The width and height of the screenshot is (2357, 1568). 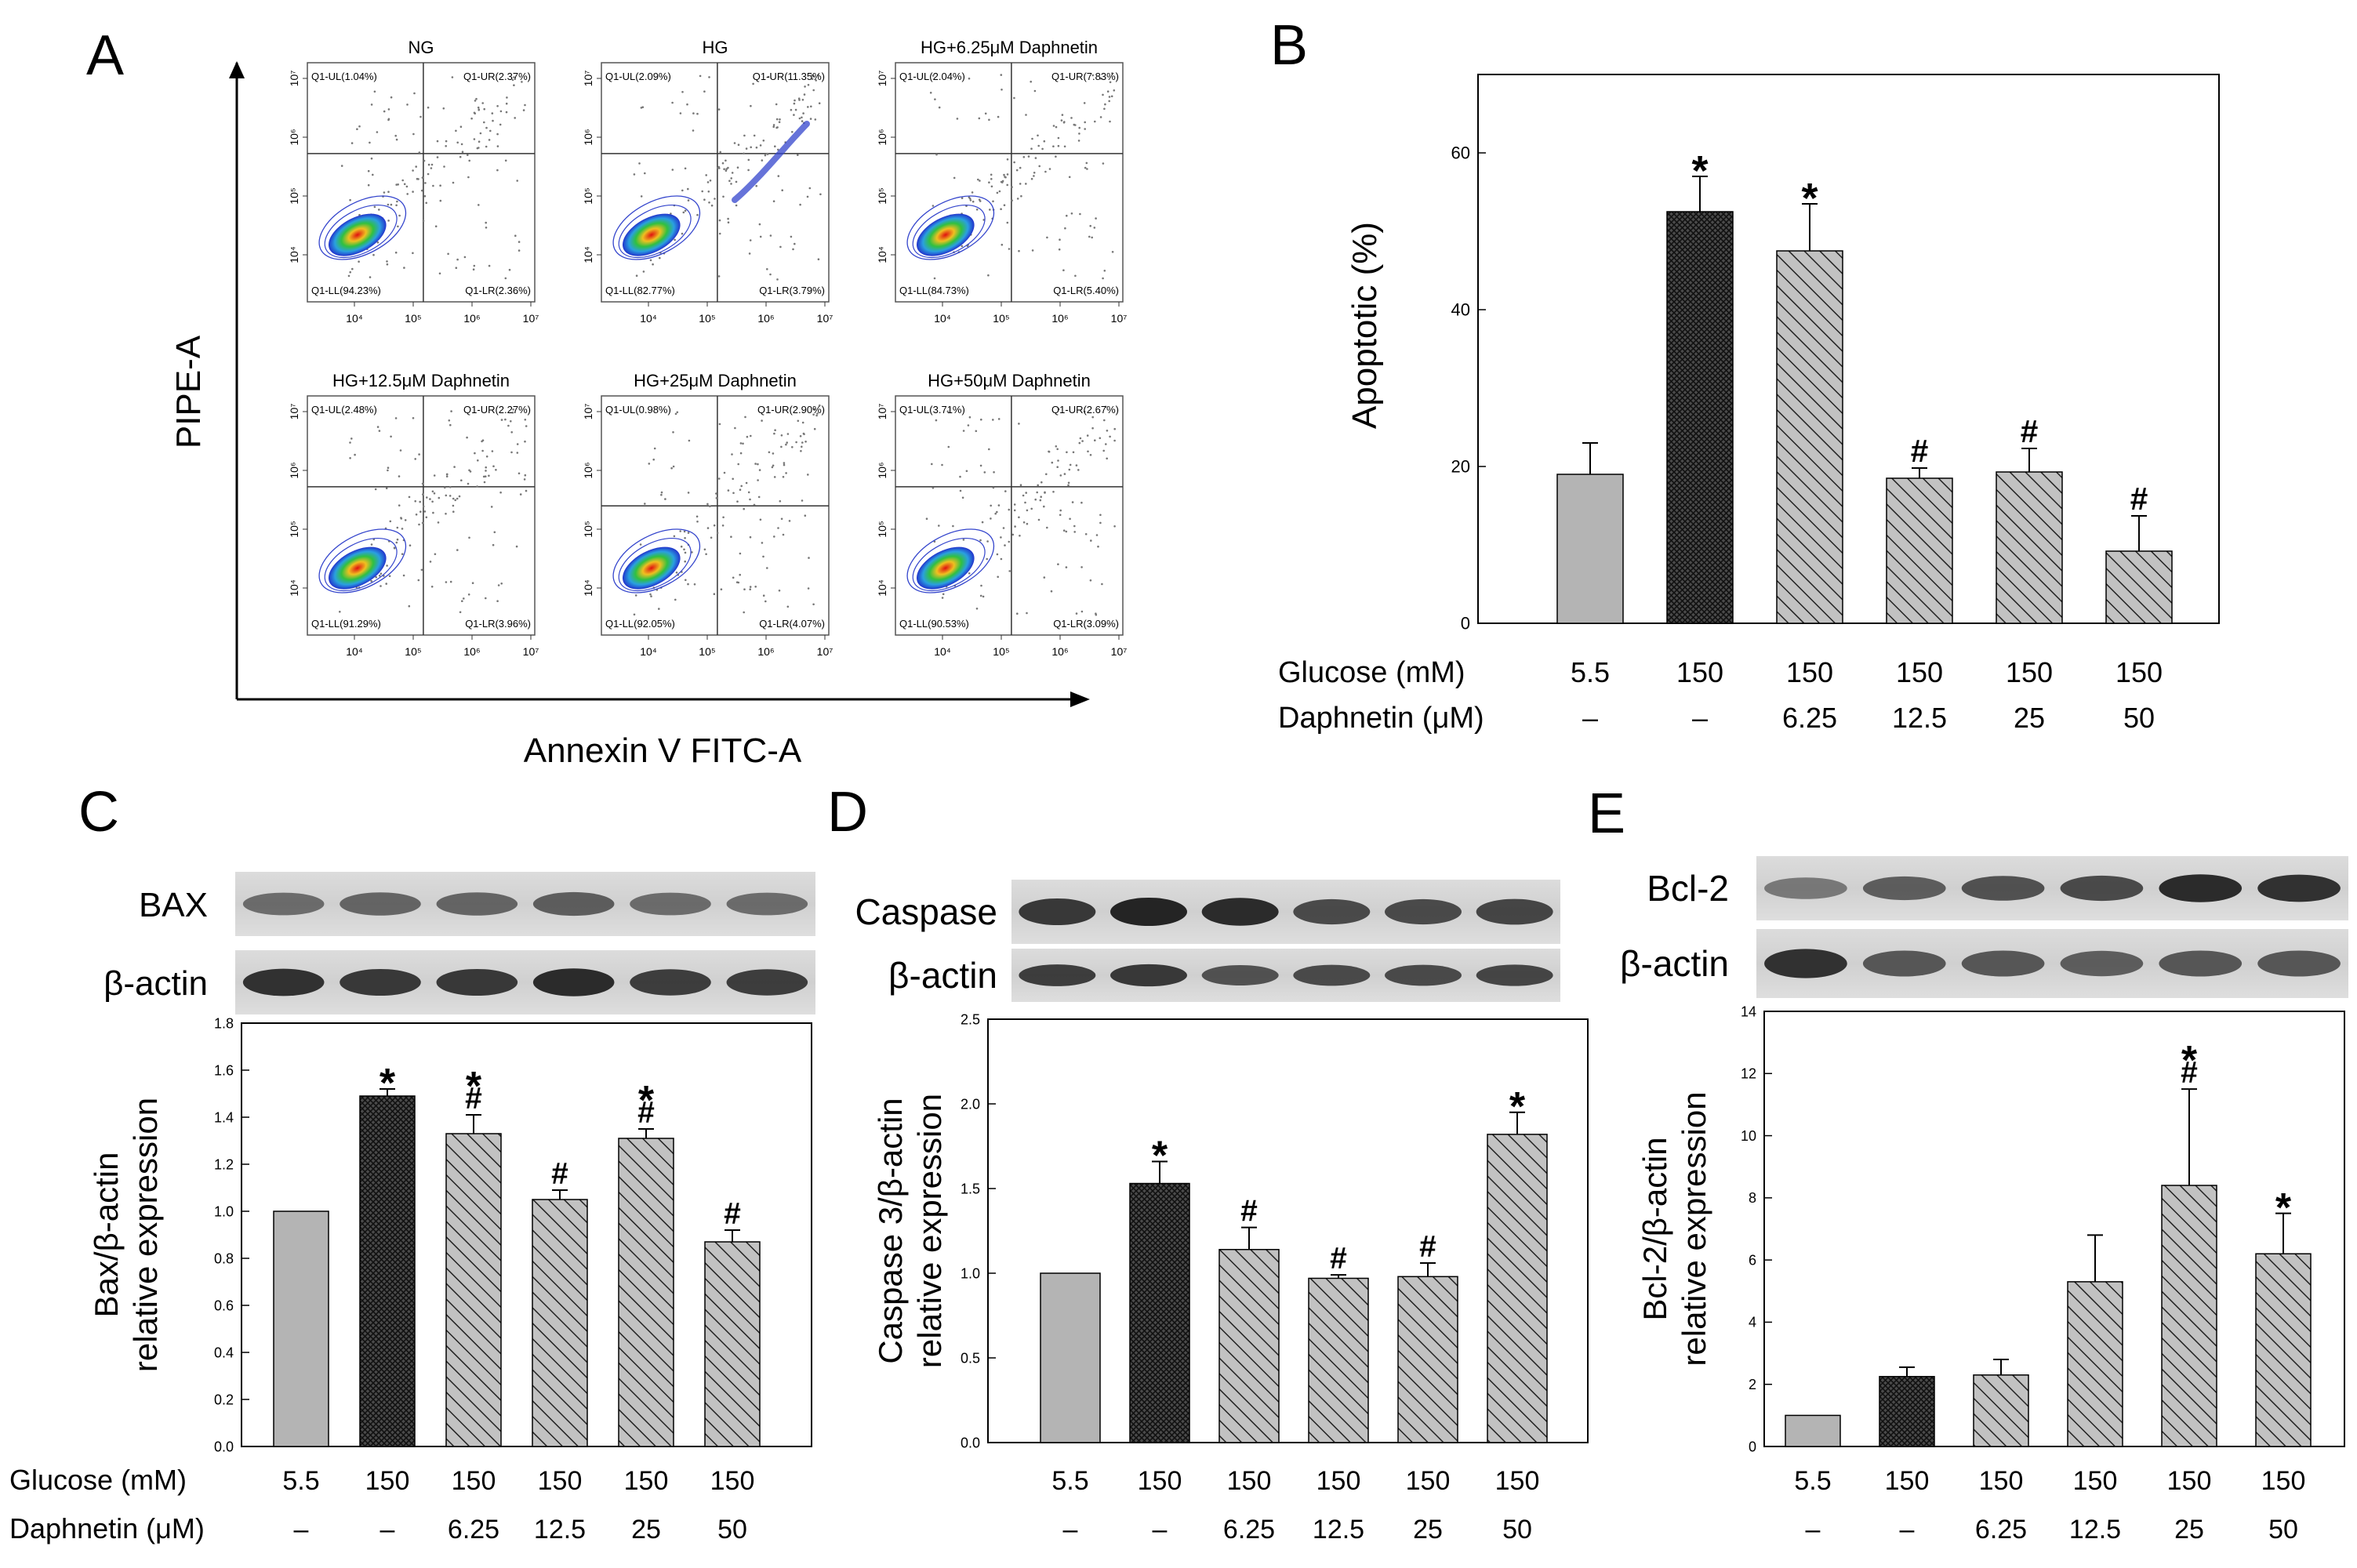 I want to click on quadrant-ll-label: Q1-LL(90.53%), so click(x=934, y=624).